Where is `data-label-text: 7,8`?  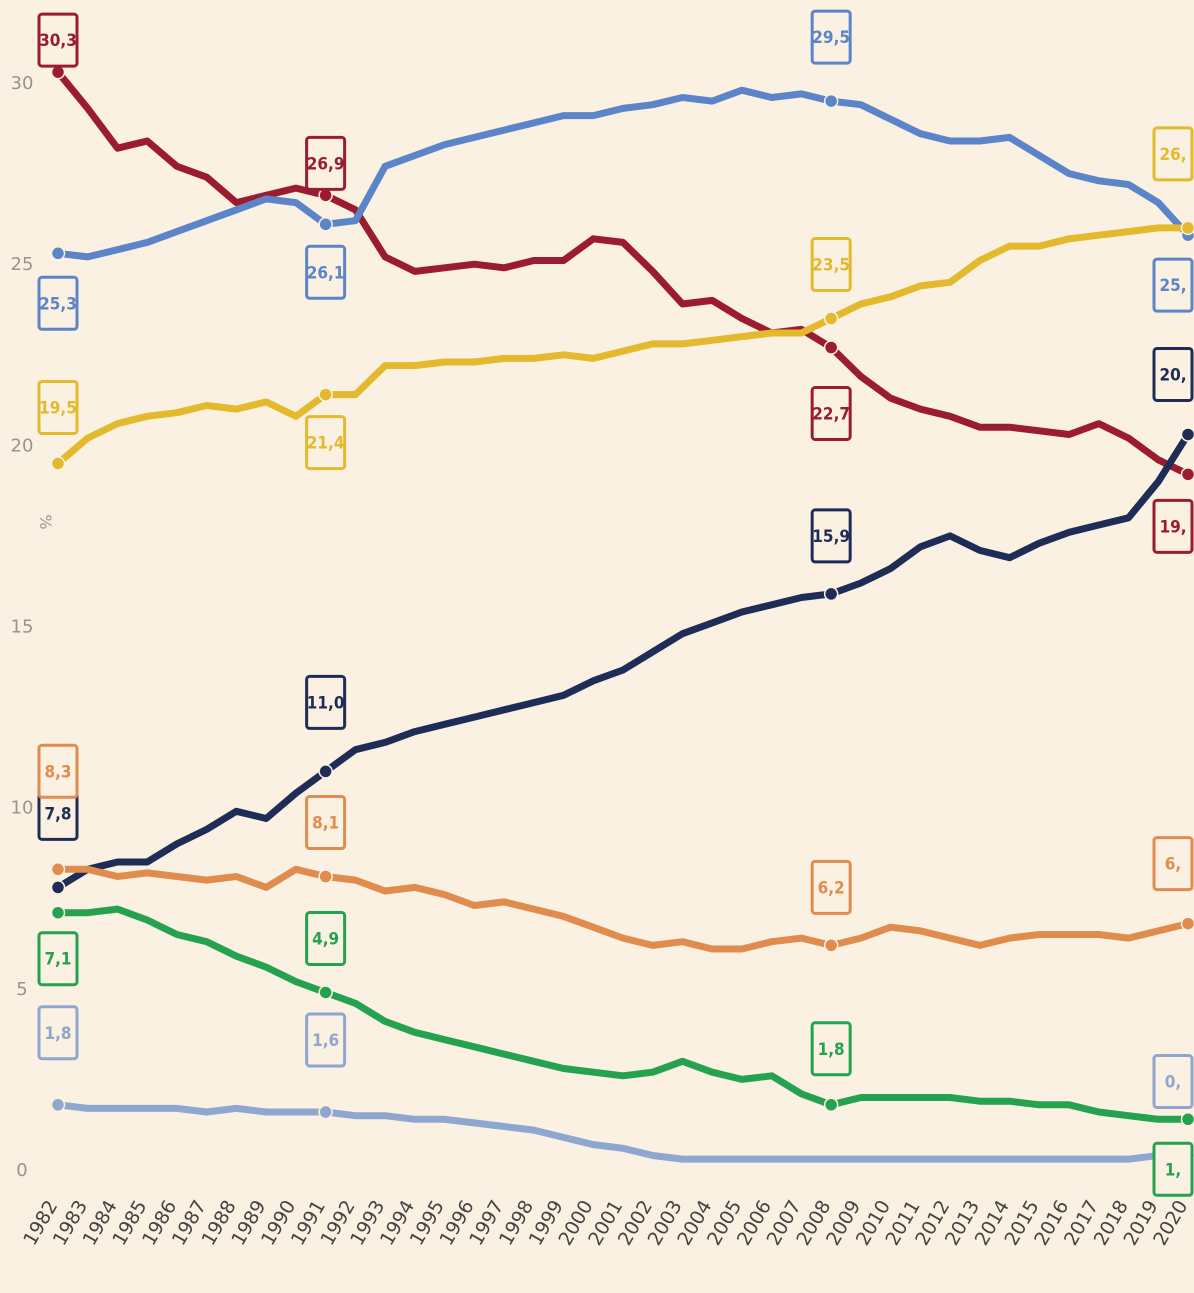 data-label-text: 7,8 is located at coordinates (57, 814).